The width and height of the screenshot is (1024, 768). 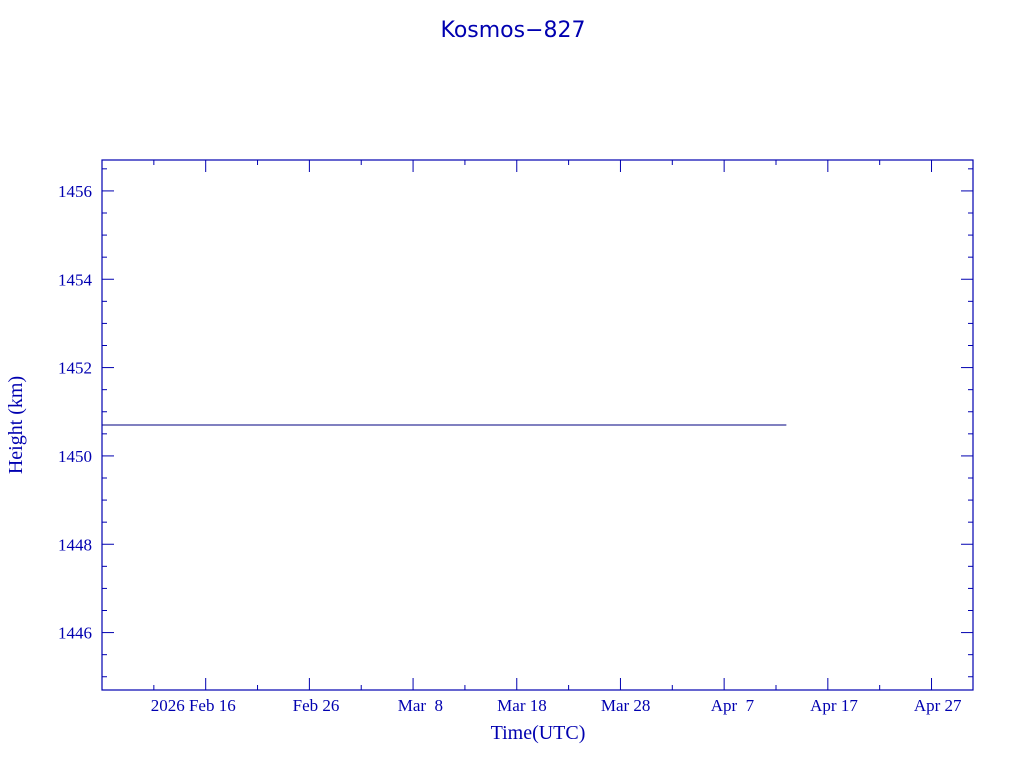 I want to click on y-tick-label: 1452, so click(x=75, y=368).